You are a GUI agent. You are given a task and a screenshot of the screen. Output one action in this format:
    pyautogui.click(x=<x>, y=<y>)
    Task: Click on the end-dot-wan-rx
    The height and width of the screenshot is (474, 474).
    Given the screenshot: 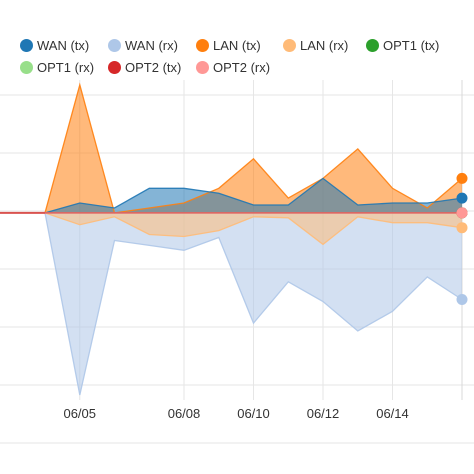 What is the action you would take?
    pyautogui.click(x=462, y=299)
    